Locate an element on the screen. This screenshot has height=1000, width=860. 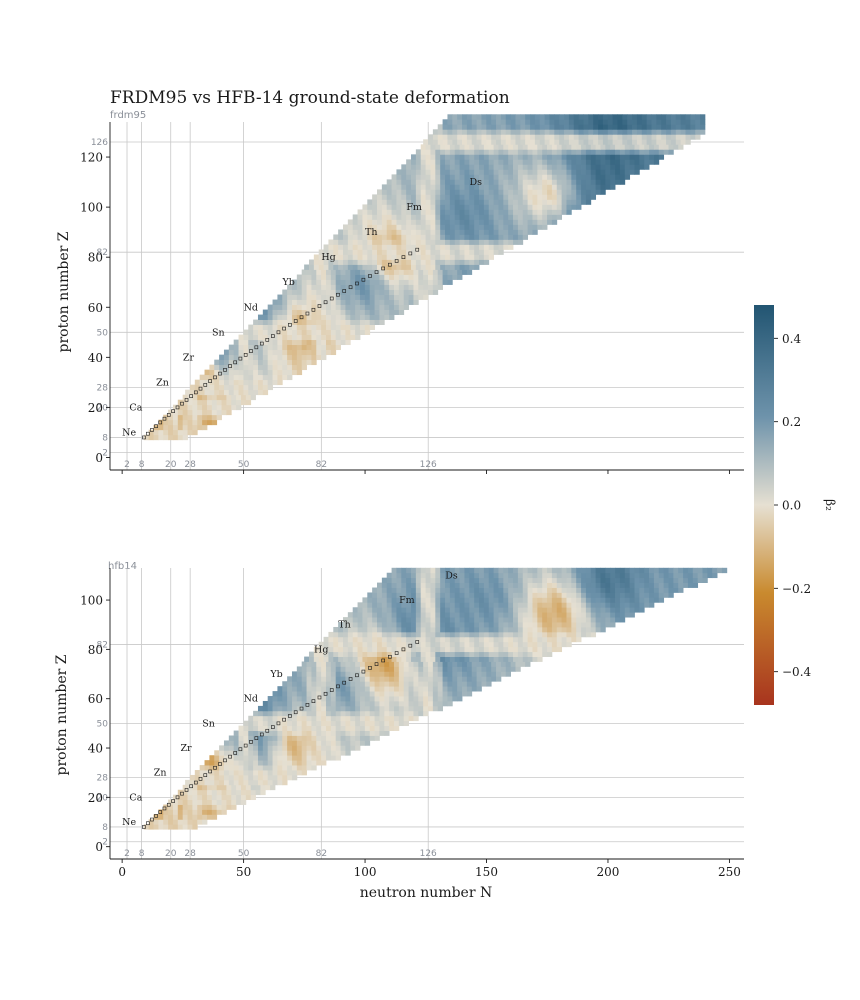
z-magic-label: 50 is located at coordinates (103, 333).